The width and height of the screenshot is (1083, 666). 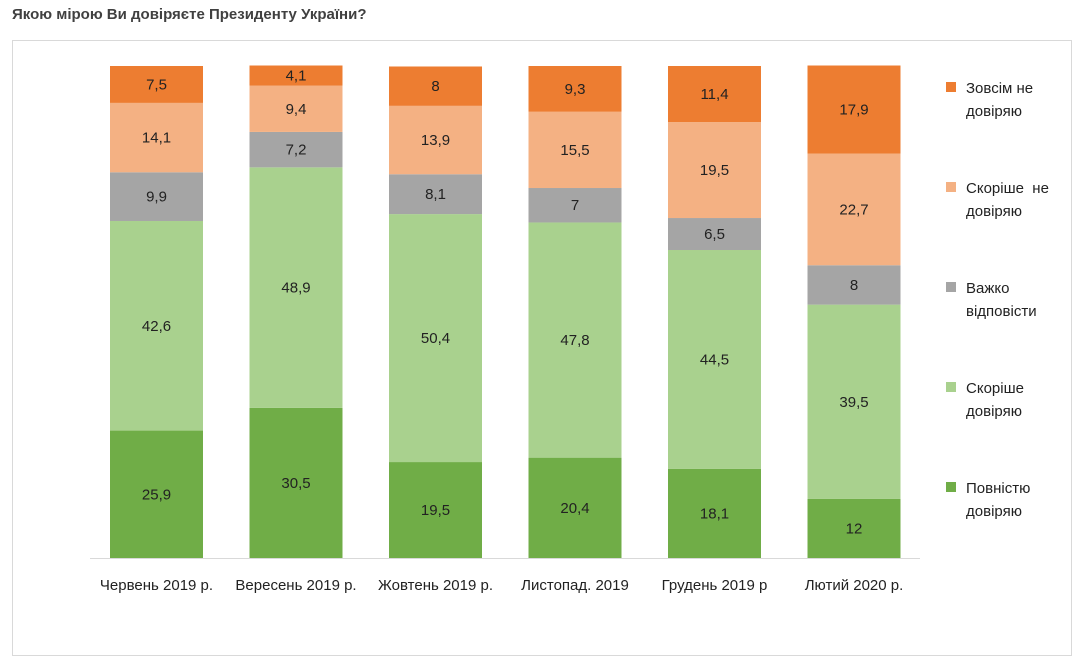 I want to click on data-label: 9,4, so click(x=296, y=109).